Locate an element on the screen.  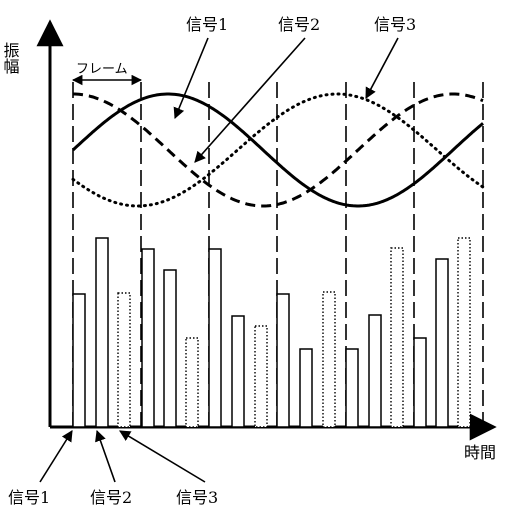
bar-label-1-arrow is located at coordinates (56, 456).